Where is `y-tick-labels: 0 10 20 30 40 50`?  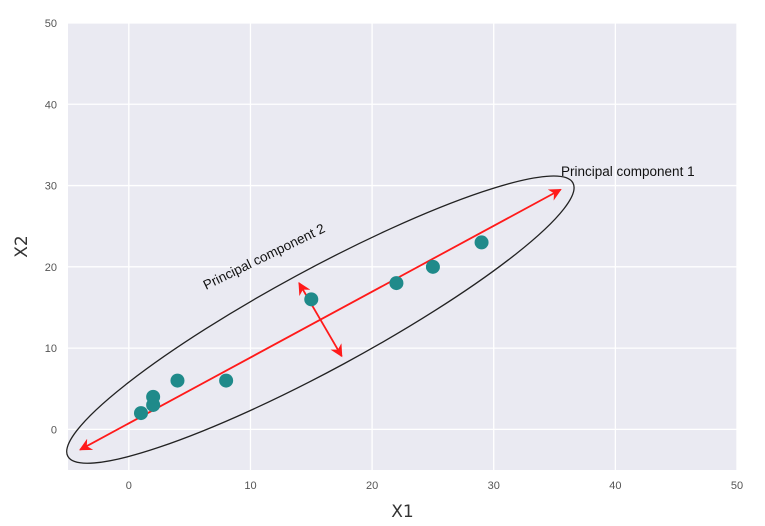
y-tick-labels: 0 10 20 30 40 50 is located at coordinates (51, 227).